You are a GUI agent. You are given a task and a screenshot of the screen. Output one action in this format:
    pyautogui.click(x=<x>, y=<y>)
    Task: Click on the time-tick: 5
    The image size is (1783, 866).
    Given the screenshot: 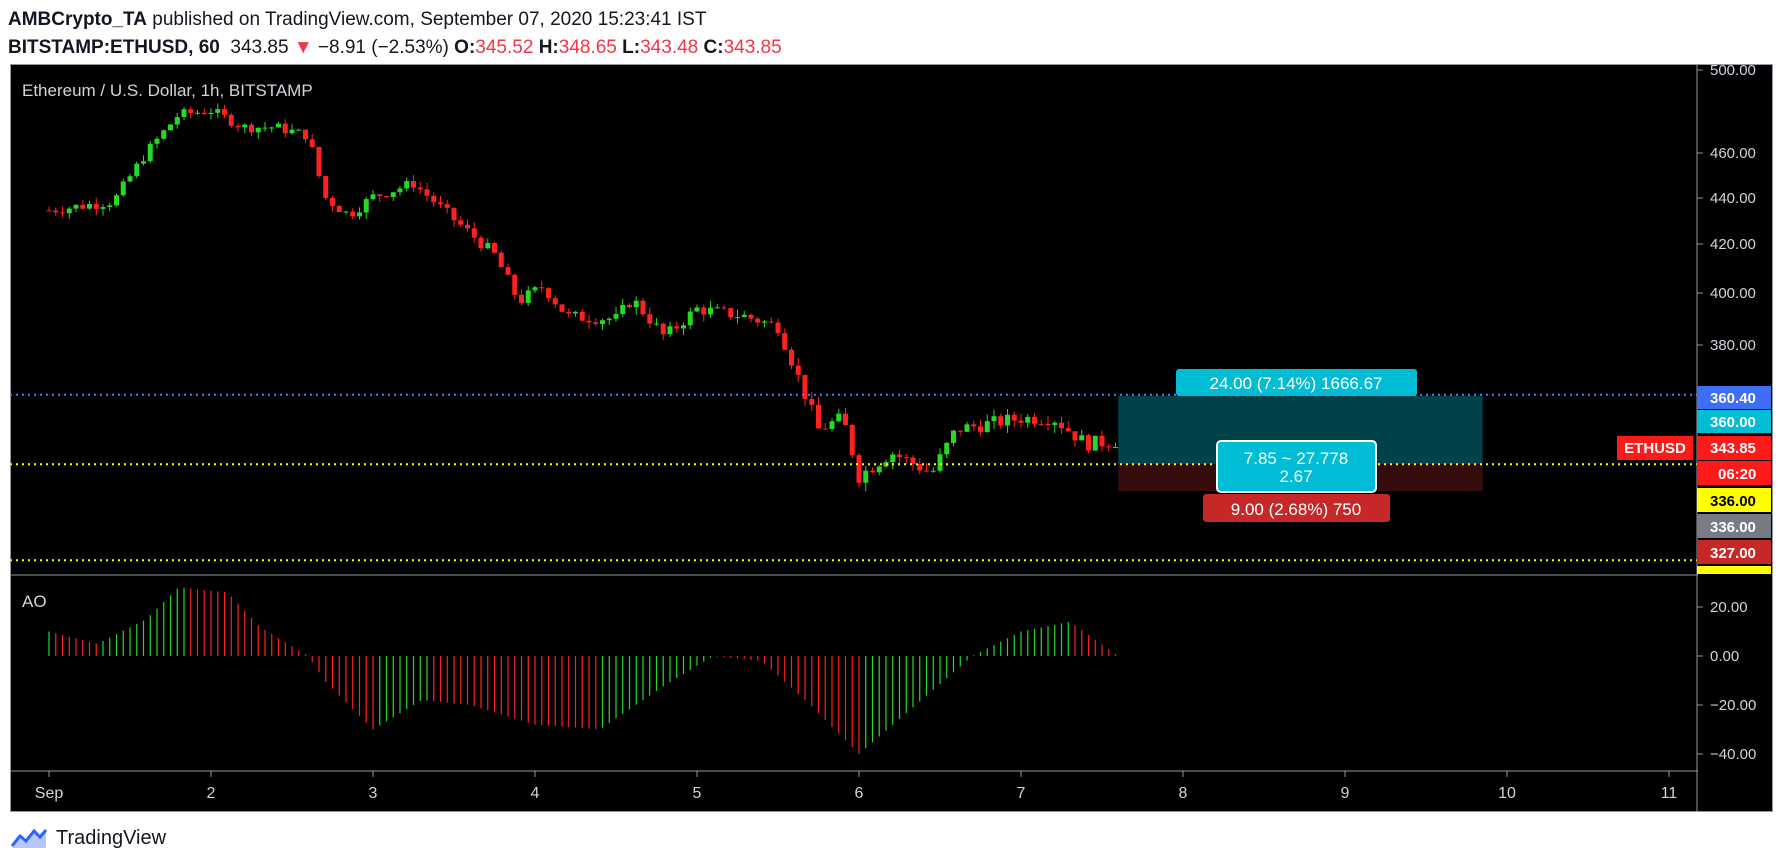 What is the action you would take?
    pyautogui.click(x=697, y=793)
    